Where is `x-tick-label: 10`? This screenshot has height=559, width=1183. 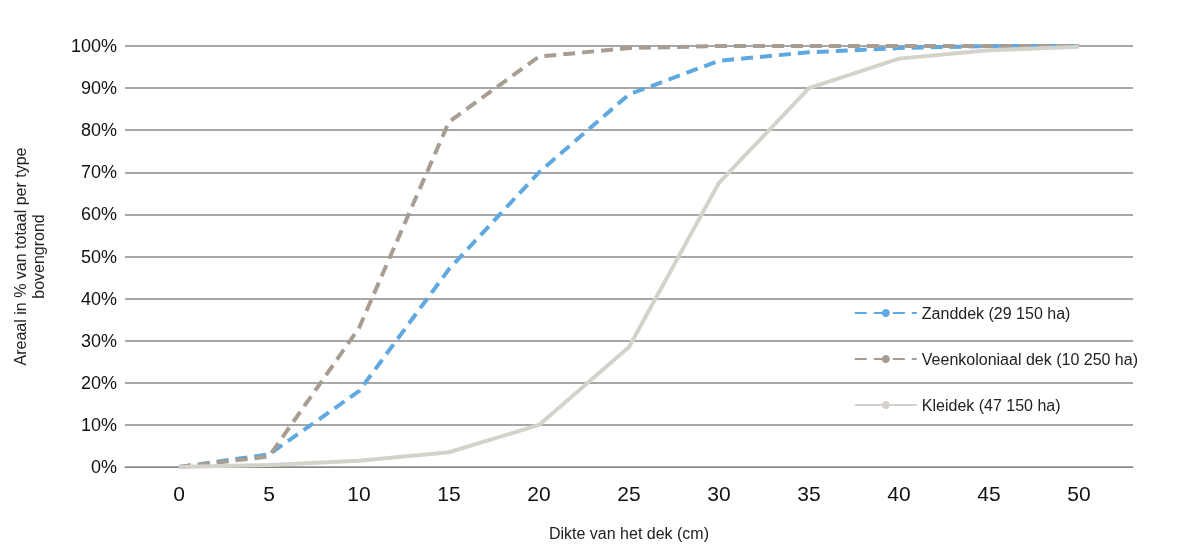
x-tick-label: 10 is located at coordinates (359, 493).